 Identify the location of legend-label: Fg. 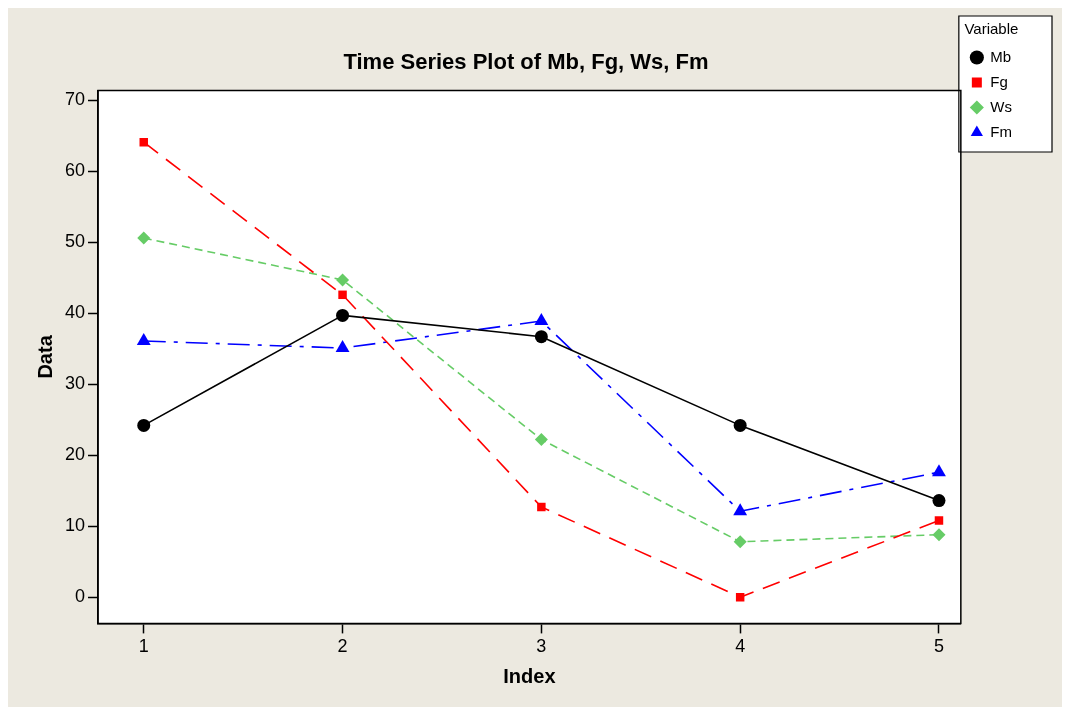
(999, 81).